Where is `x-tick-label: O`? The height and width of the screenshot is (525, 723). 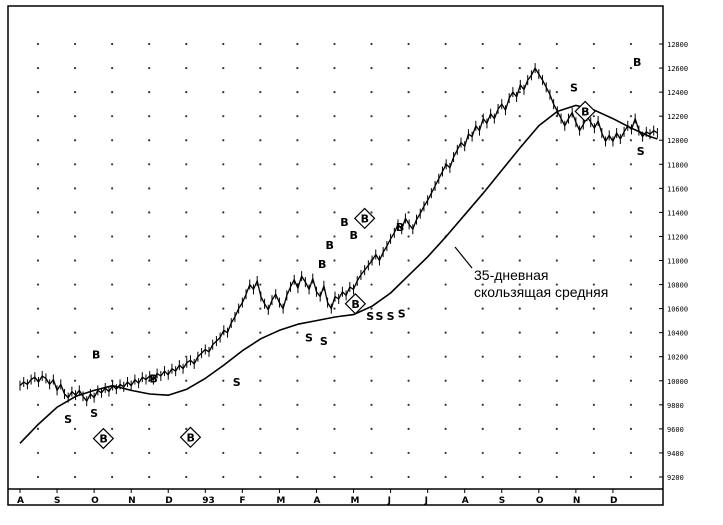
x-tick-label: O is located at coordinates (95, 501).